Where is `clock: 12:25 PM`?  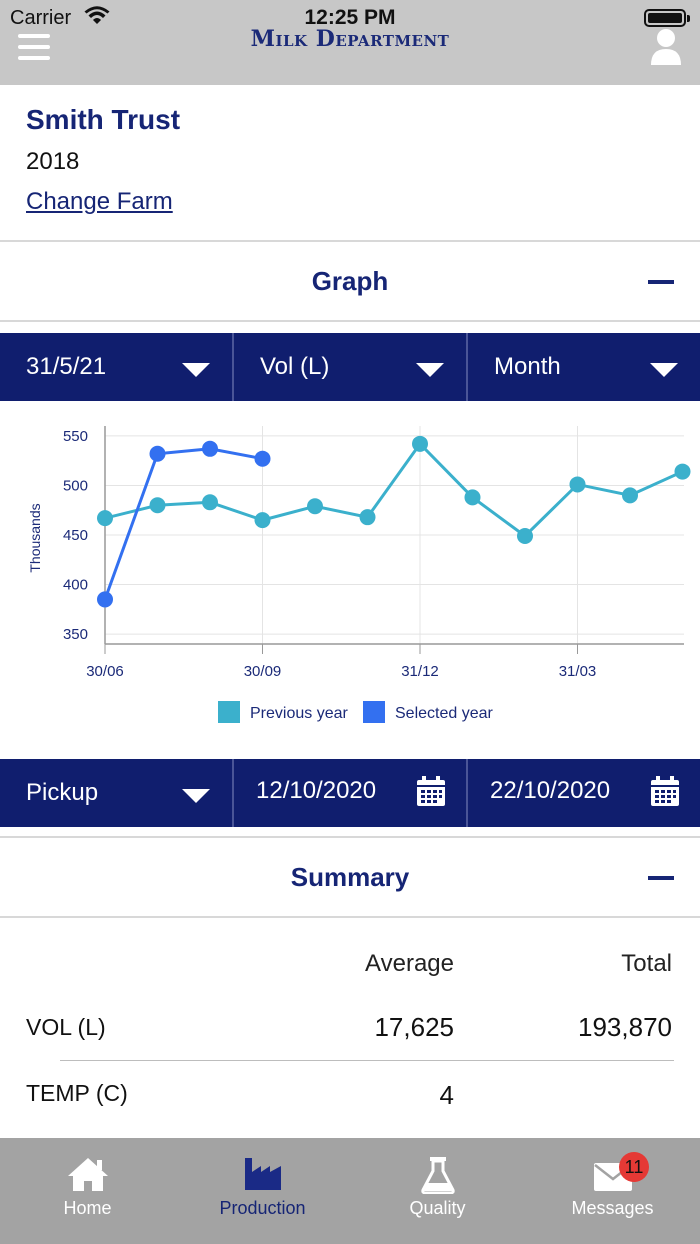
clock: 12:25 PM is located at coordinates (350, 17).